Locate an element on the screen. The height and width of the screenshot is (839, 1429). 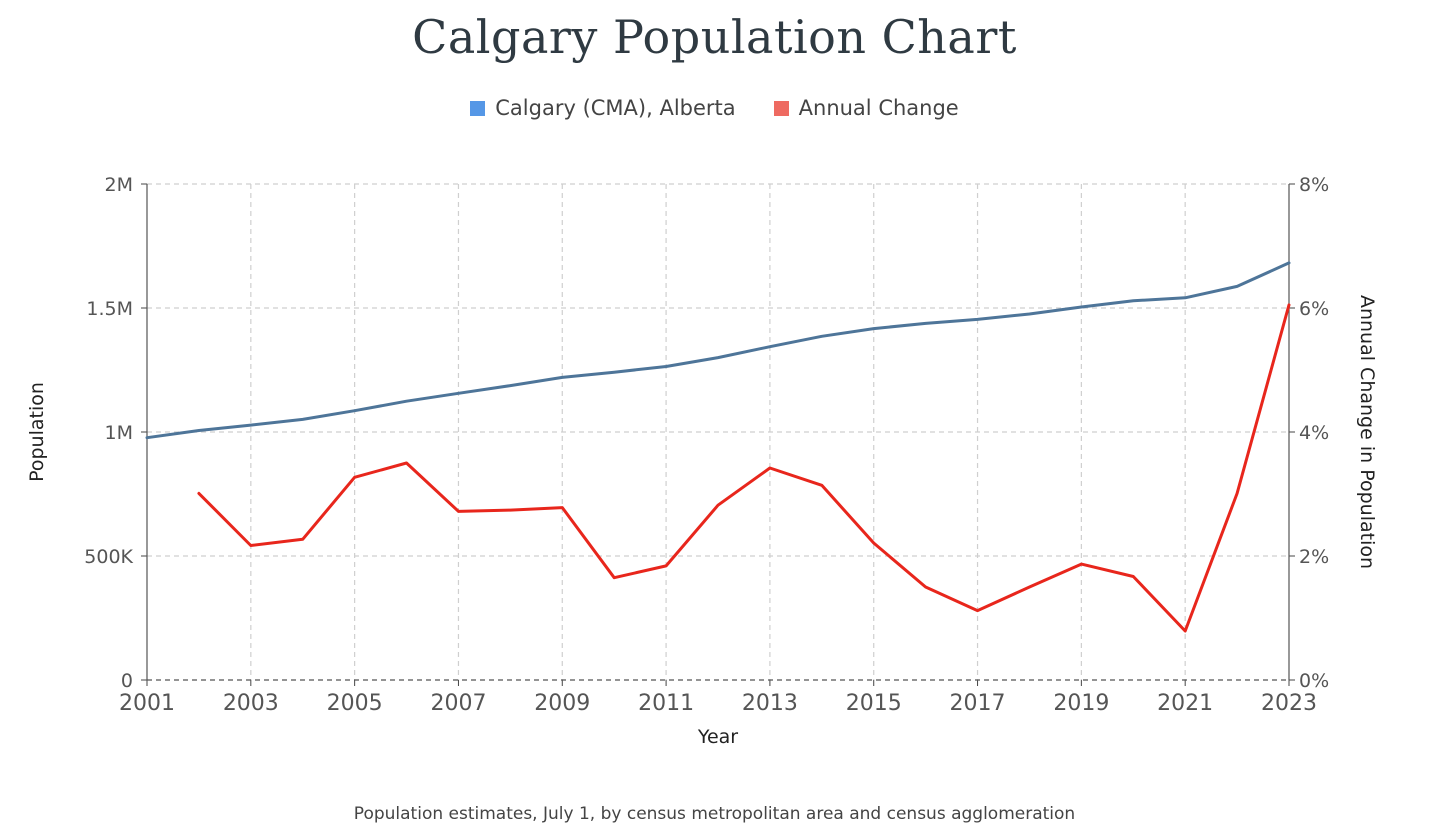
y-axis-title: Population is located at coordinates (37, 432).